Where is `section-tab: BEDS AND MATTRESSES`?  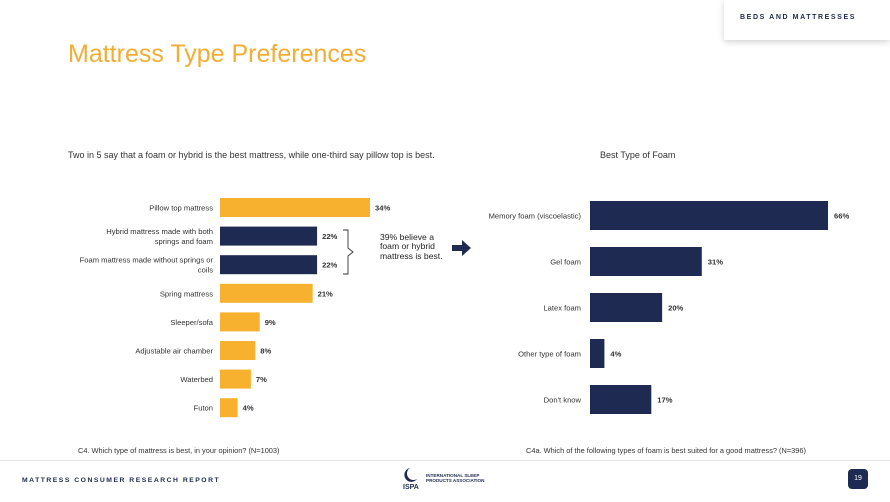 section-tab: BEDS AND MATTRESSES is located at coordinates (807, 20).